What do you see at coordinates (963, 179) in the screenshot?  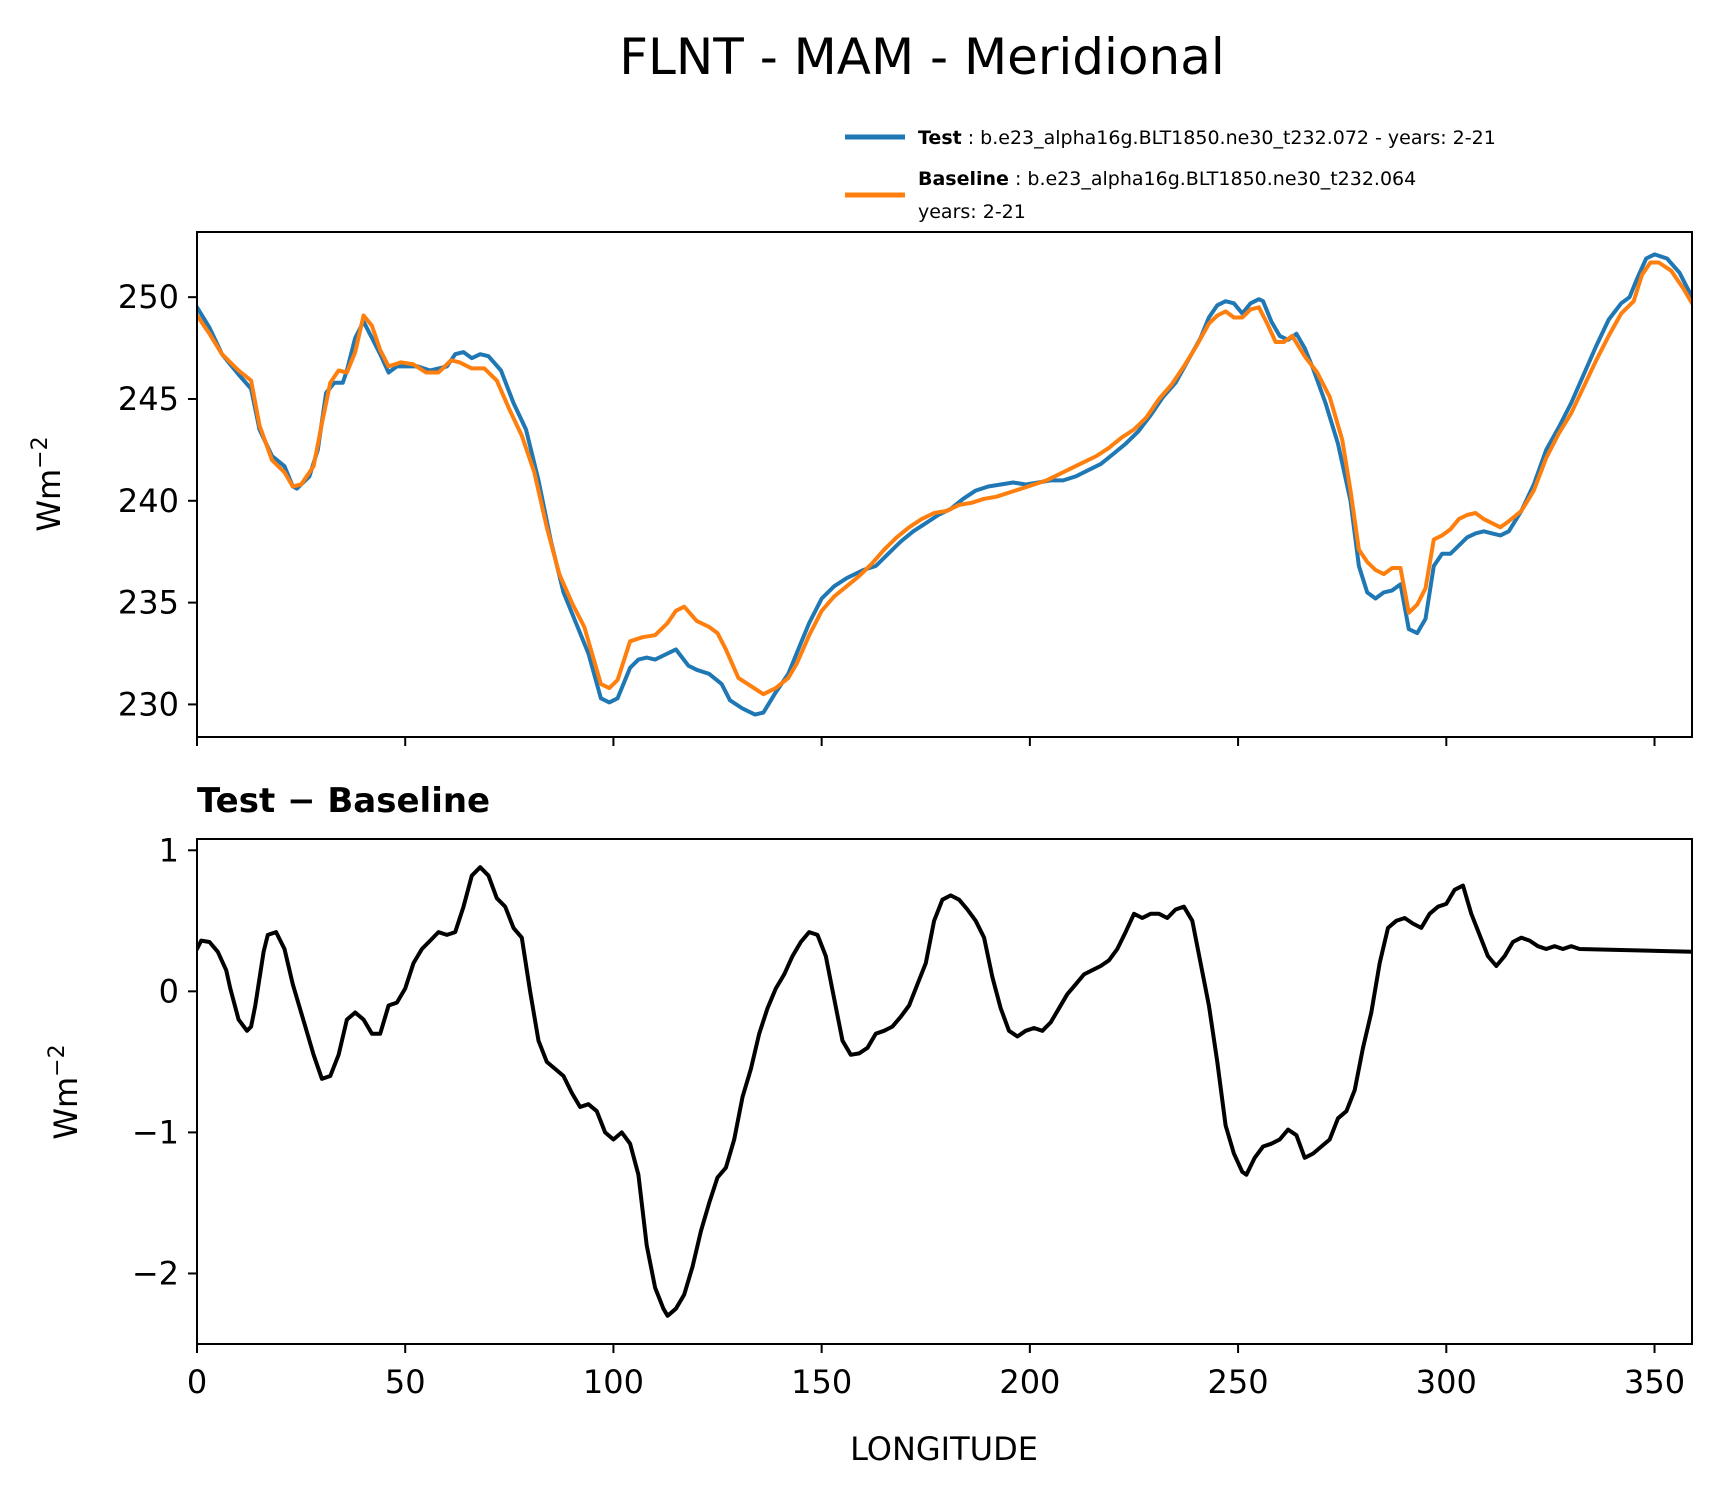 I see `legend-baseline-label: Baseline` at bounding box center [963, 179].